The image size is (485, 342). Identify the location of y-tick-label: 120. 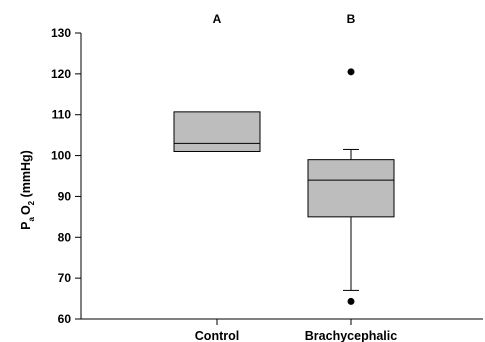
(61, 74).